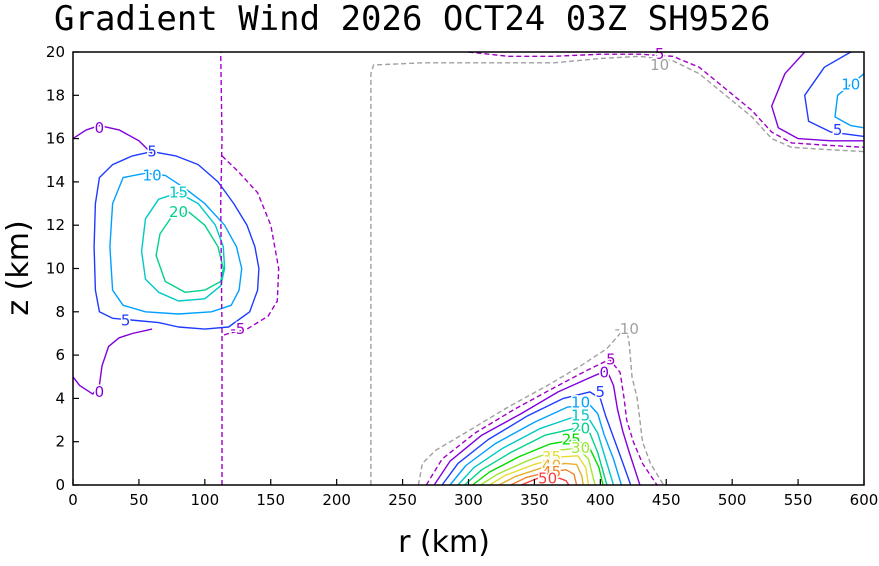 The image size is (879, 566). Describe the element at coordinates (468, 500) in the screenshot. I see `x-tick-label-6: 300` at that location.